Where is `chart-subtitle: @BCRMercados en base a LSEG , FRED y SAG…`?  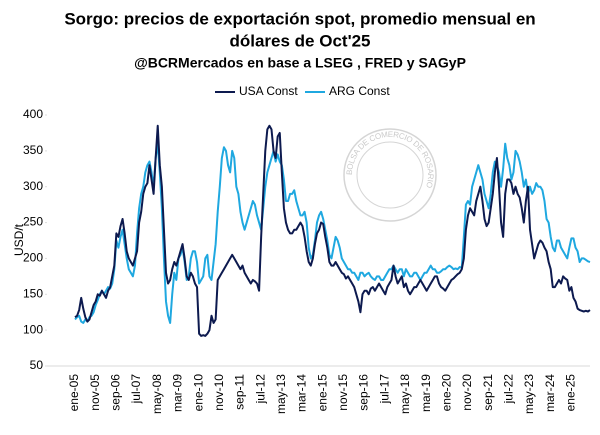
chart-subtitle: @BCRMercados en base a LSEG , FRED y SAG… is located at coordinates (300, 63).